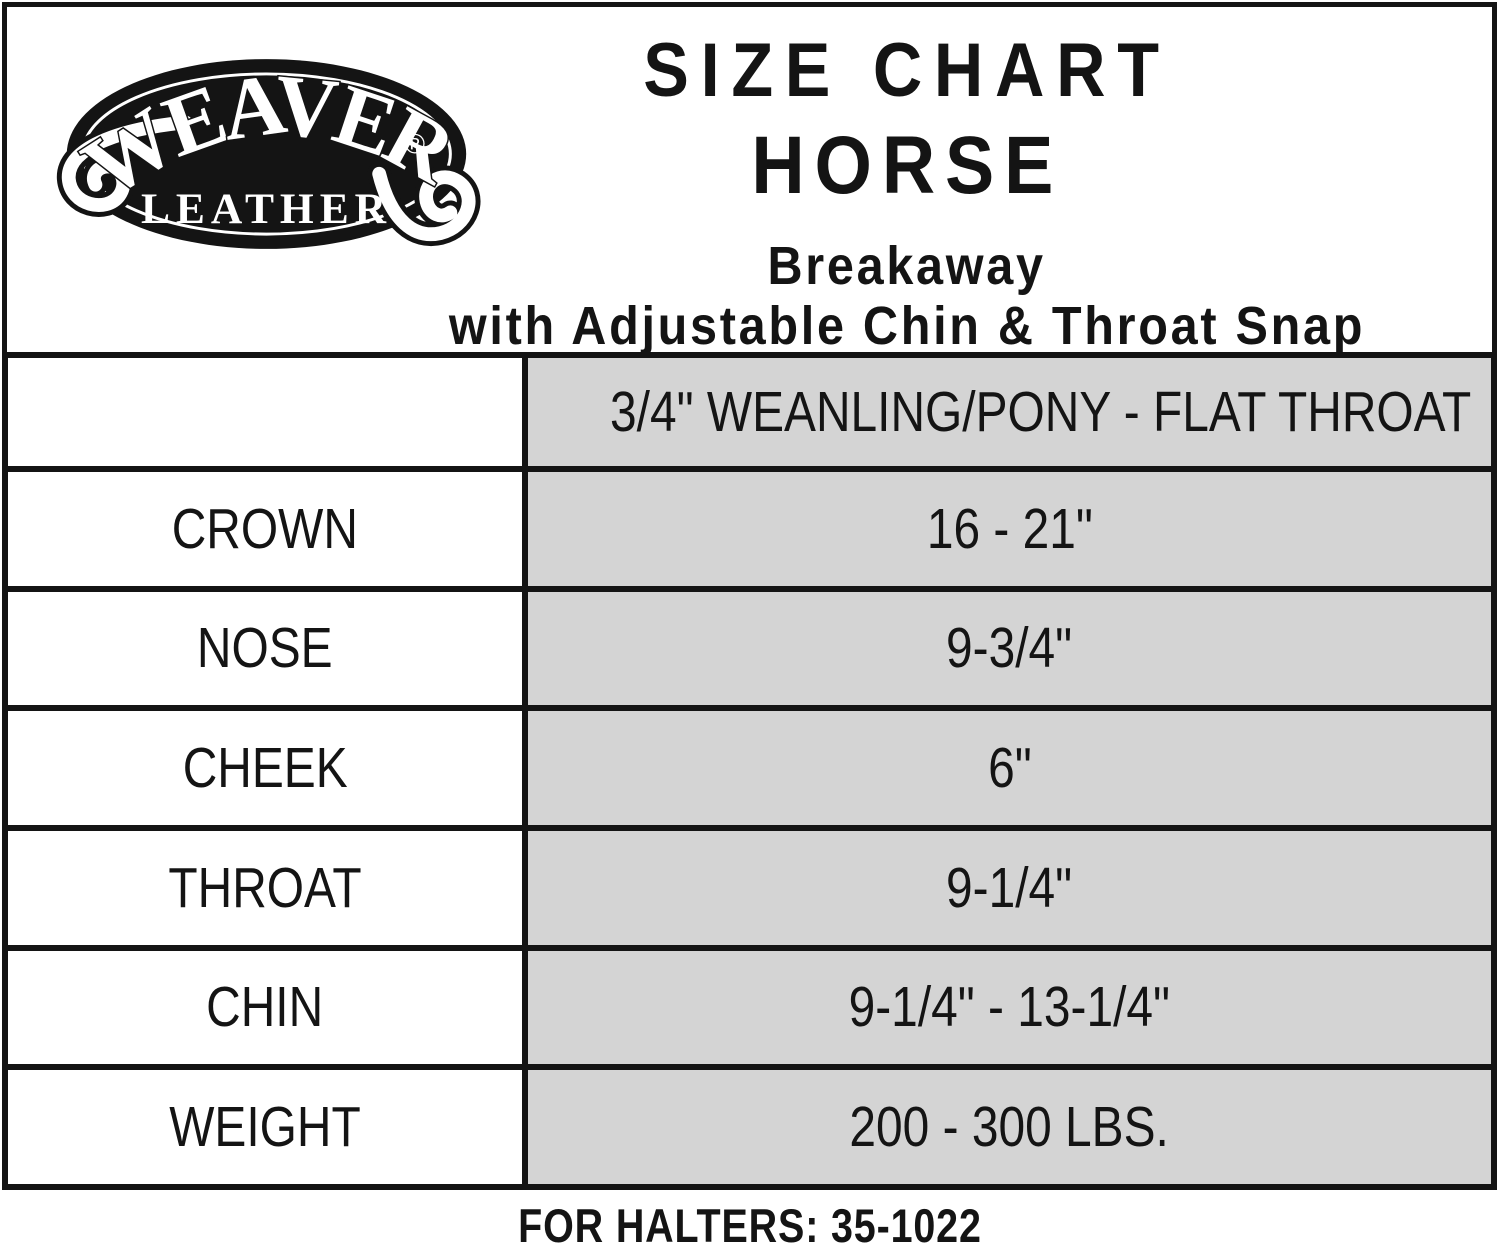 The width and height of the screenshot is (1500, 1256). I want to click on row-value: 200 - 300 LBS., so click(1009, 1127).